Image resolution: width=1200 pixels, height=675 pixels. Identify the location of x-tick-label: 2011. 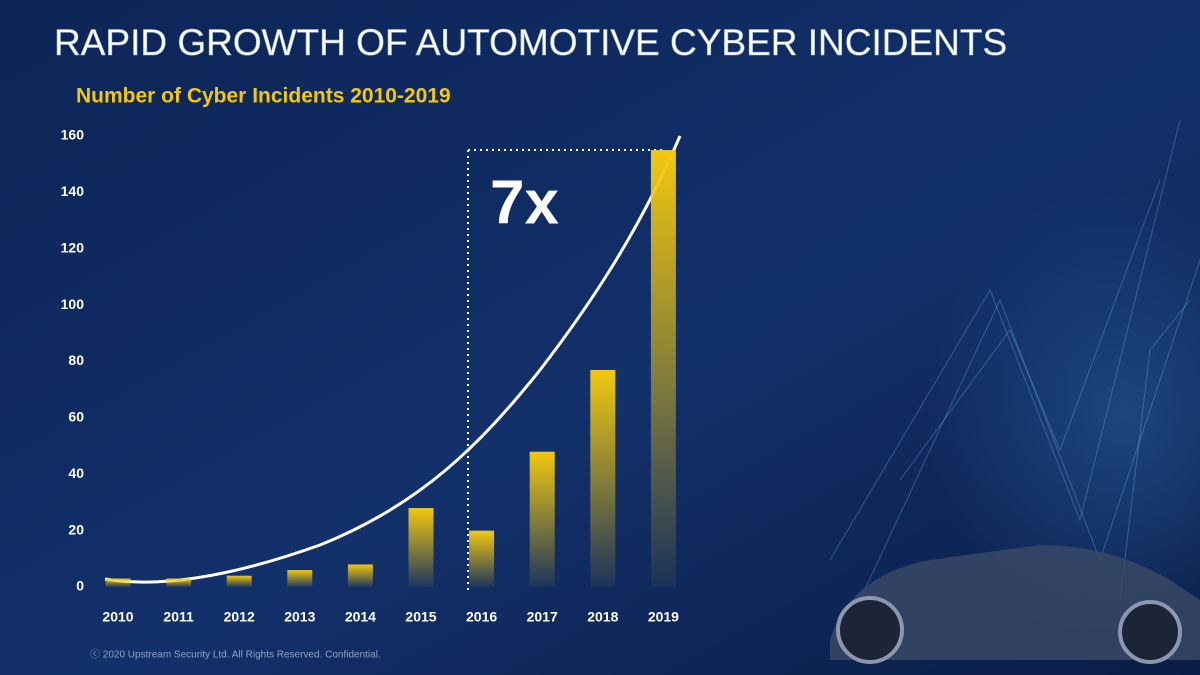
(178, 617).